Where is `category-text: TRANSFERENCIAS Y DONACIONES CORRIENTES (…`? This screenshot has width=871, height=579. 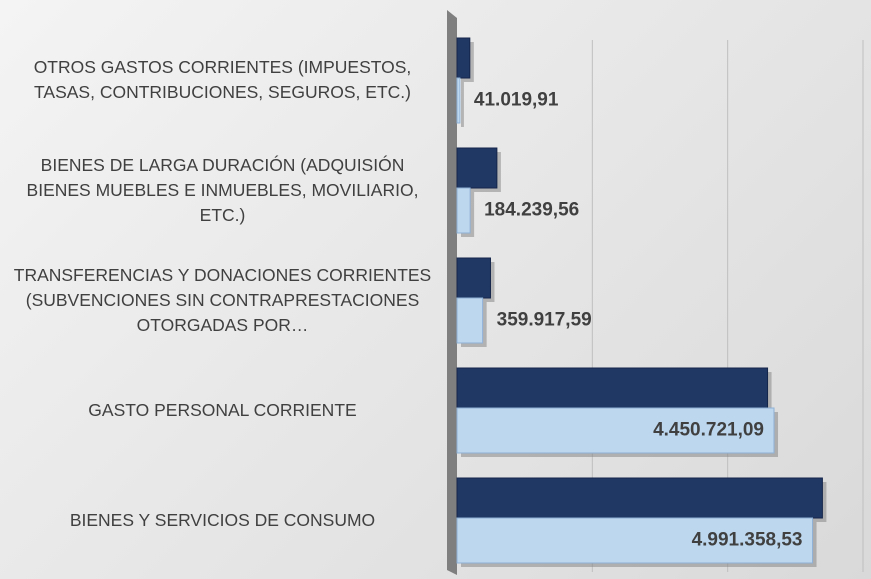
category-text: TRANSFERENCIAS Y DONACIONES CORRIENTES (… is located at coordinates (222, 299).